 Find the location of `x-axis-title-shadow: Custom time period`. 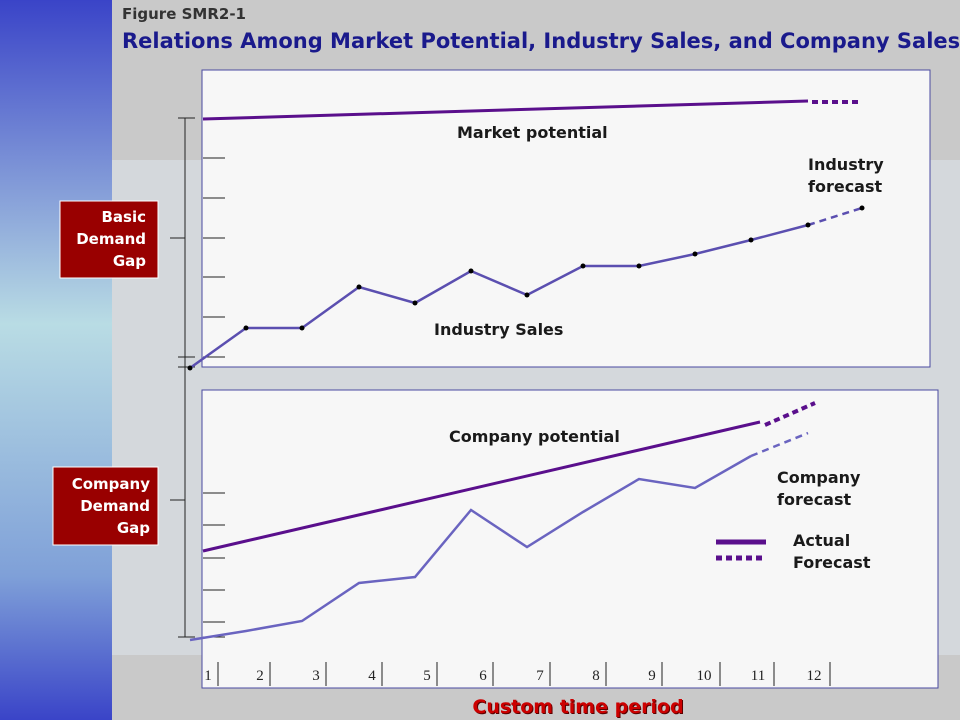

x-axis-title-shadow: Custom time period is located at coordinates (578, 708).